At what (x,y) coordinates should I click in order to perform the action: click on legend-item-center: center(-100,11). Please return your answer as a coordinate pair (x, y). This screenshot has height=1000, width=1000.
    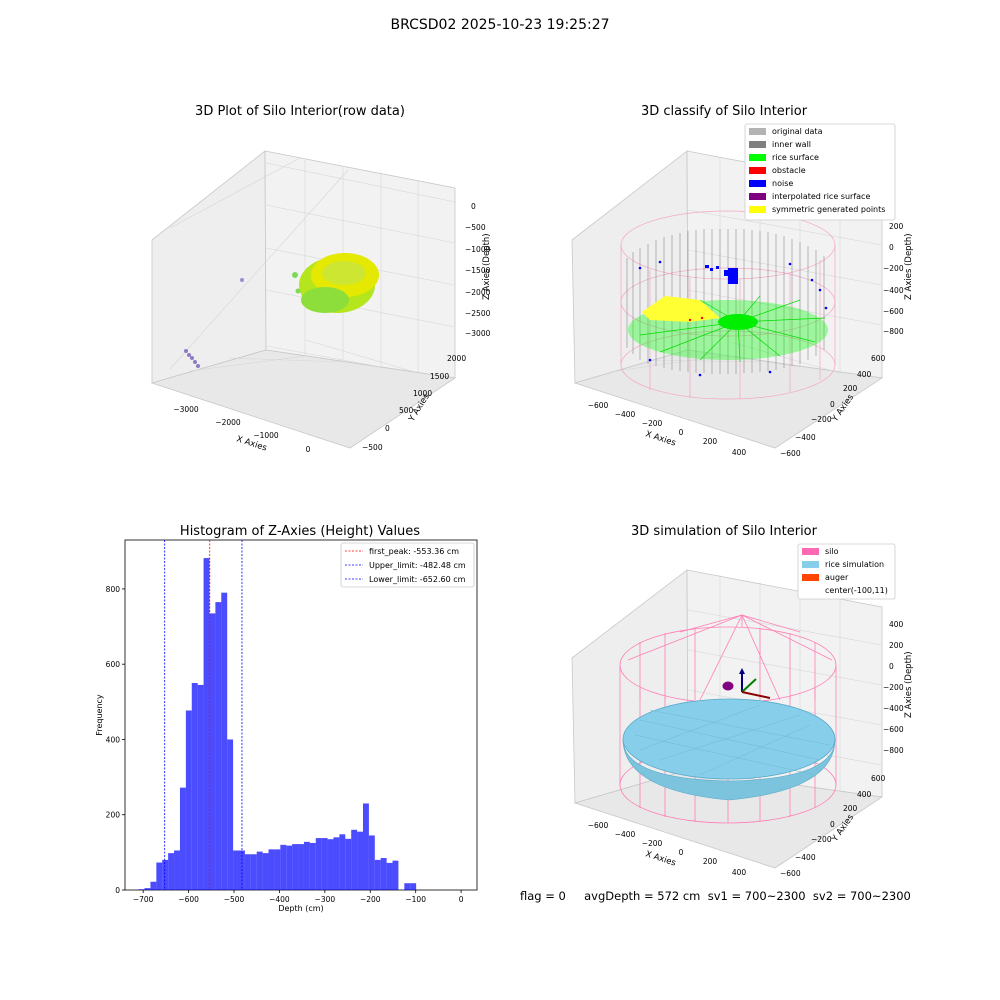
    Looking at the image, I should click on (856, 590).